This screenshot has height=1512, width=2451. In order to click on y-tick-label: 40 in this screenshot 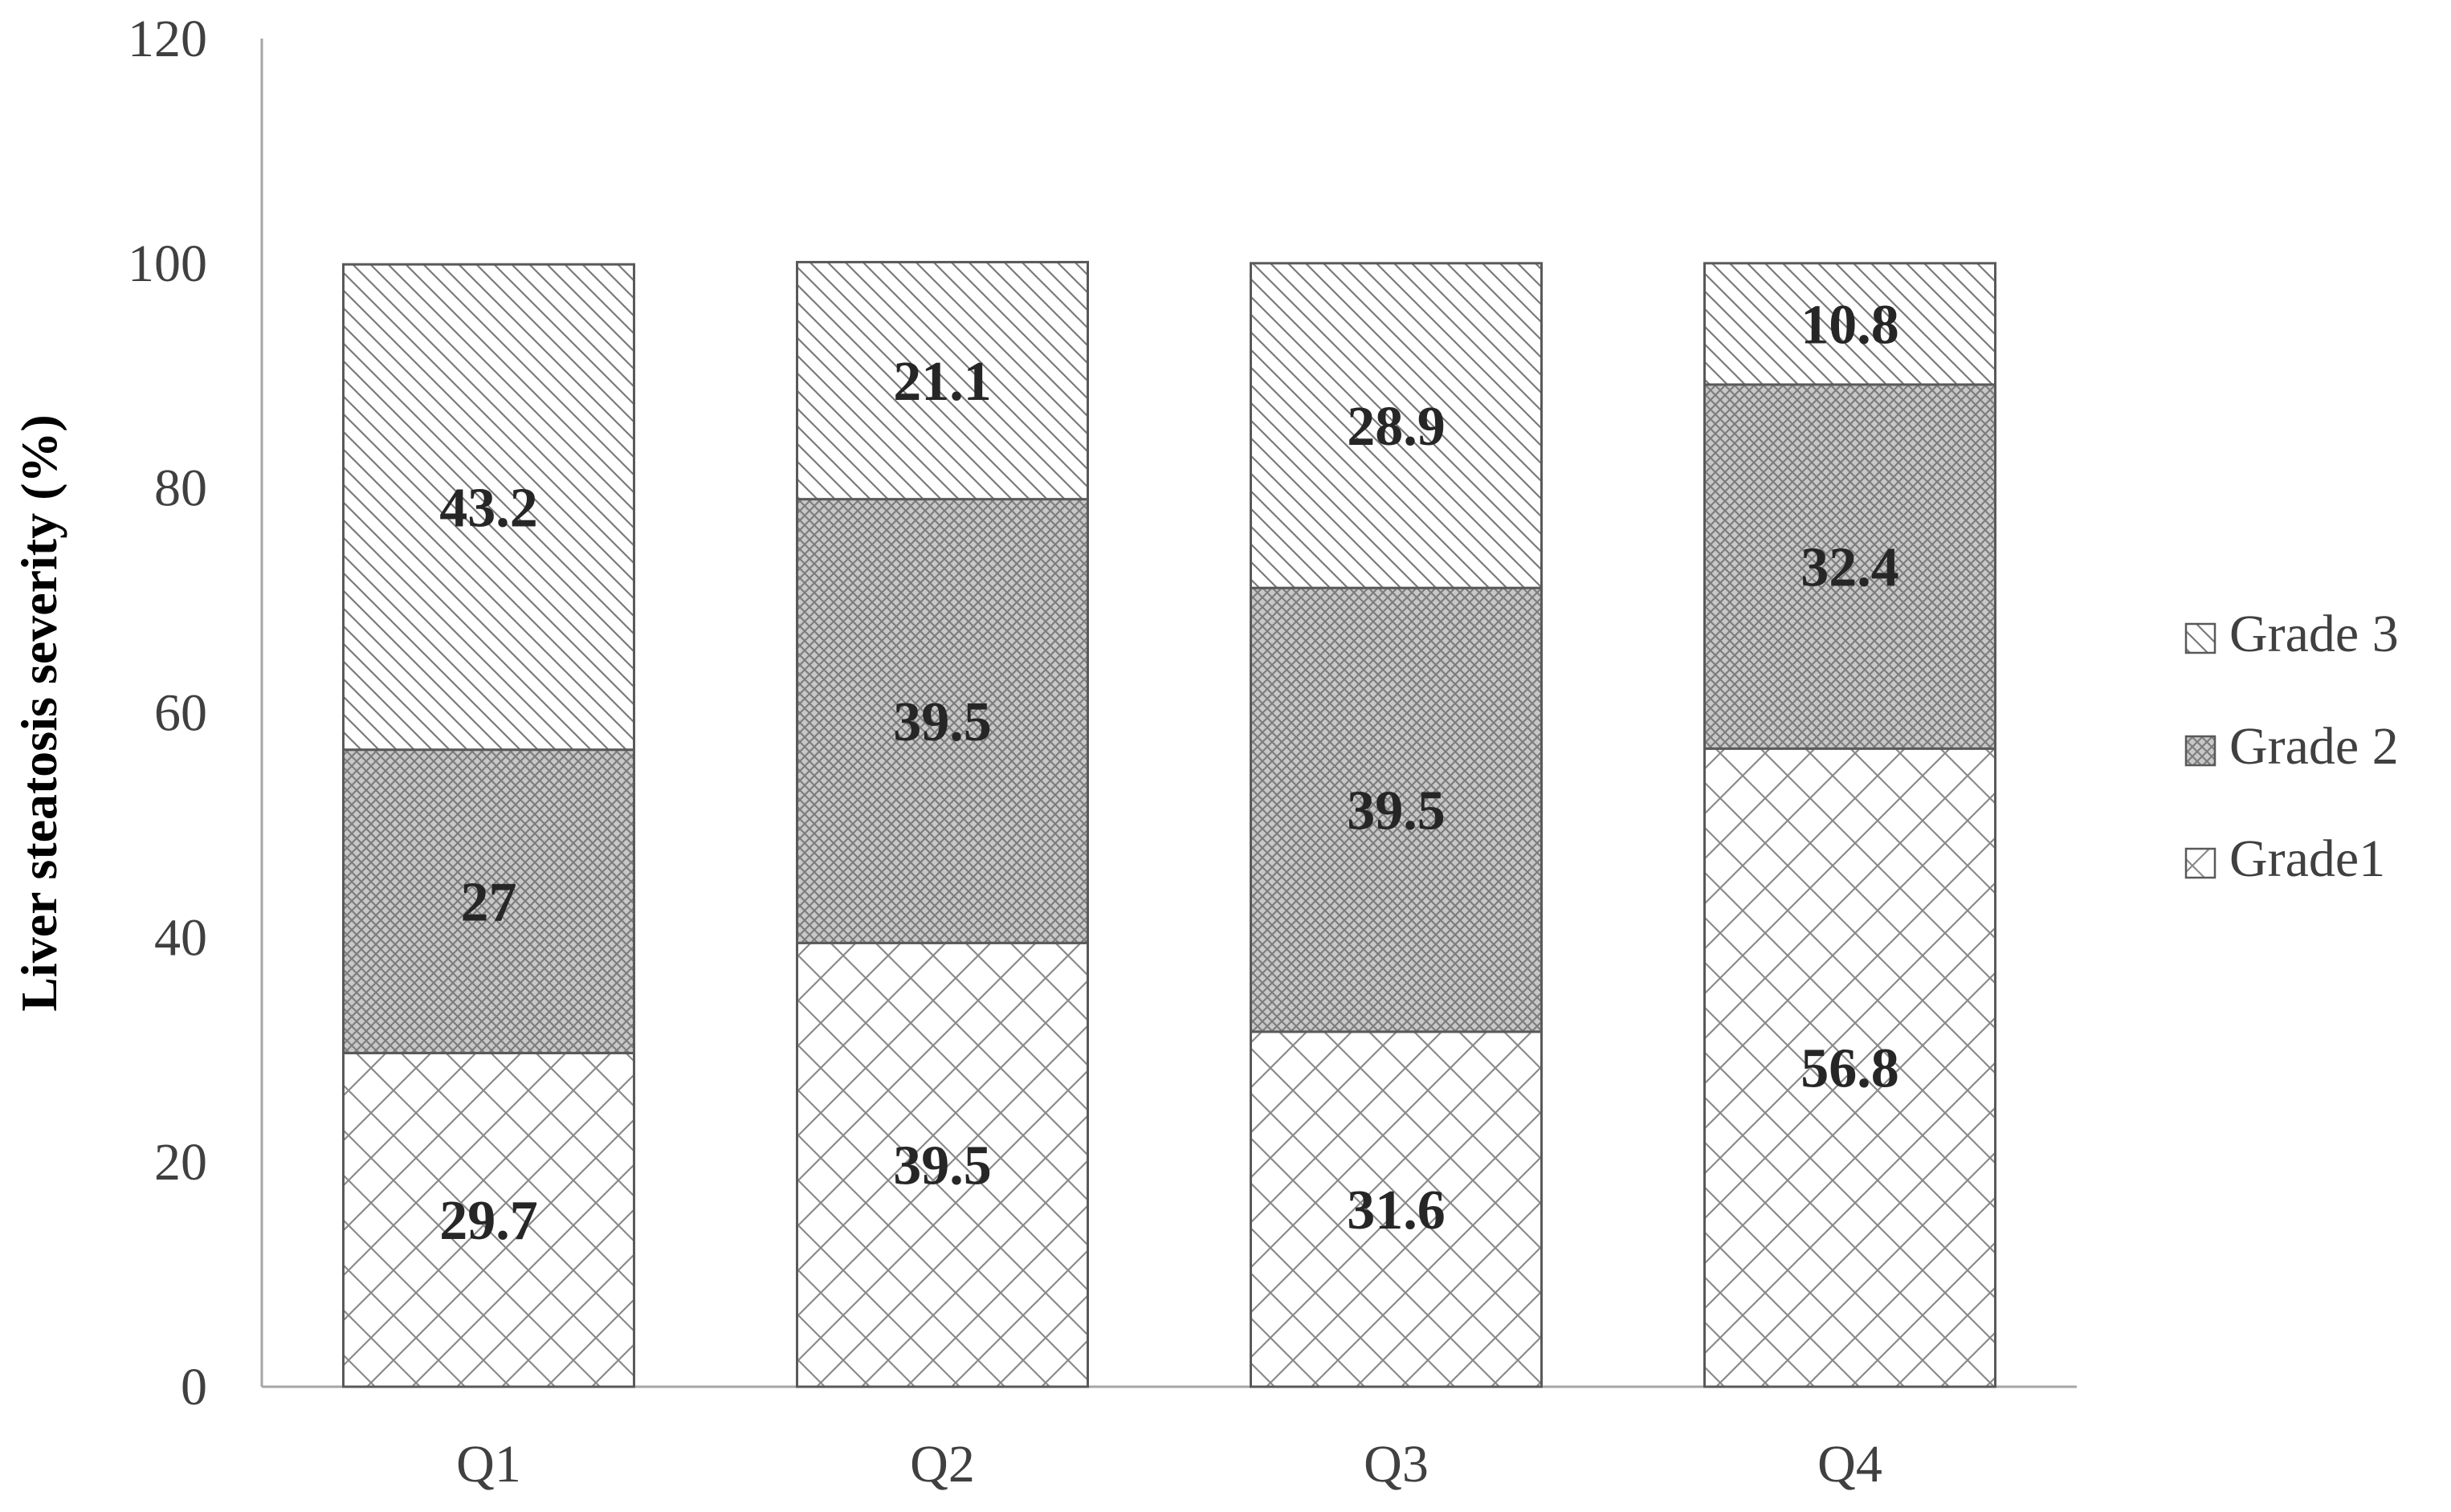, I will do `click(180, 938)`.